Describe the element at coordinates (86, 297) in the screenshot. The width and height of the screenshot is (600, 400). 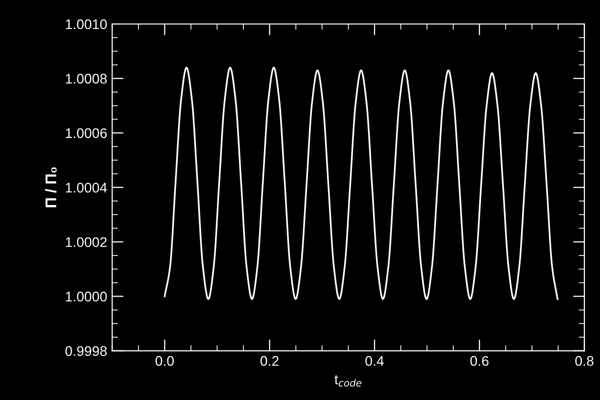
I see `y-tick-label: 1.0000` at that location.